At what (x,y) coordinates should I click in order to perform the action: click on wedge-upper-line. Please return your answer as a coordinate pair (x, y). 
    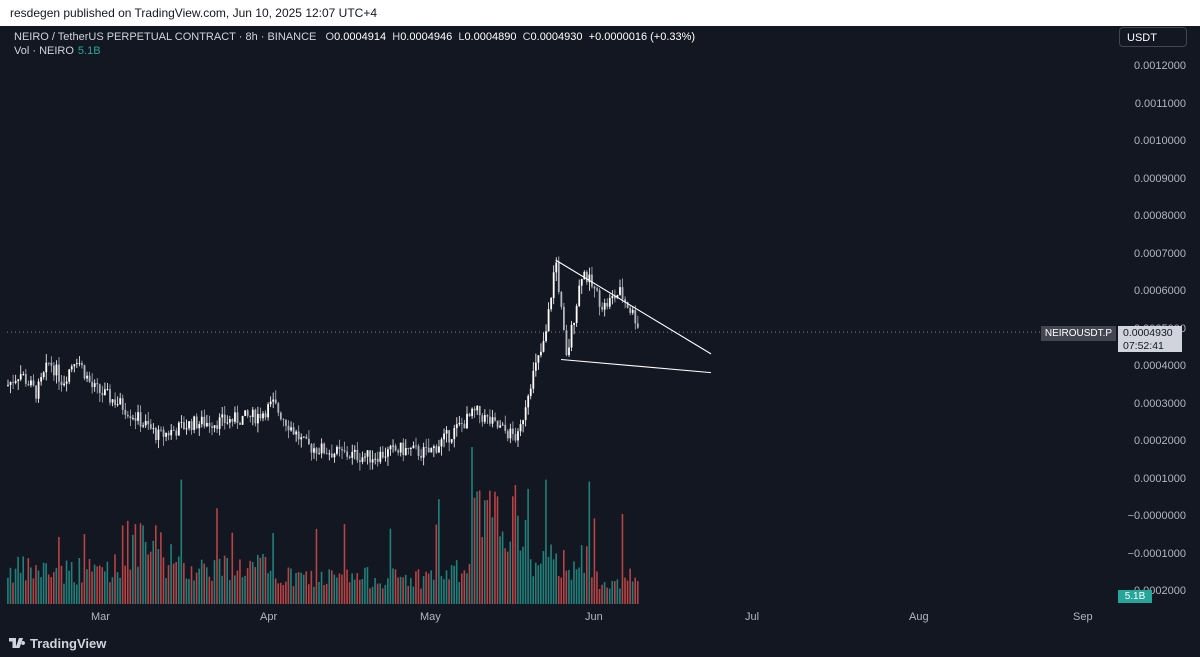
    Looking at the image, I should click on (633, 307).